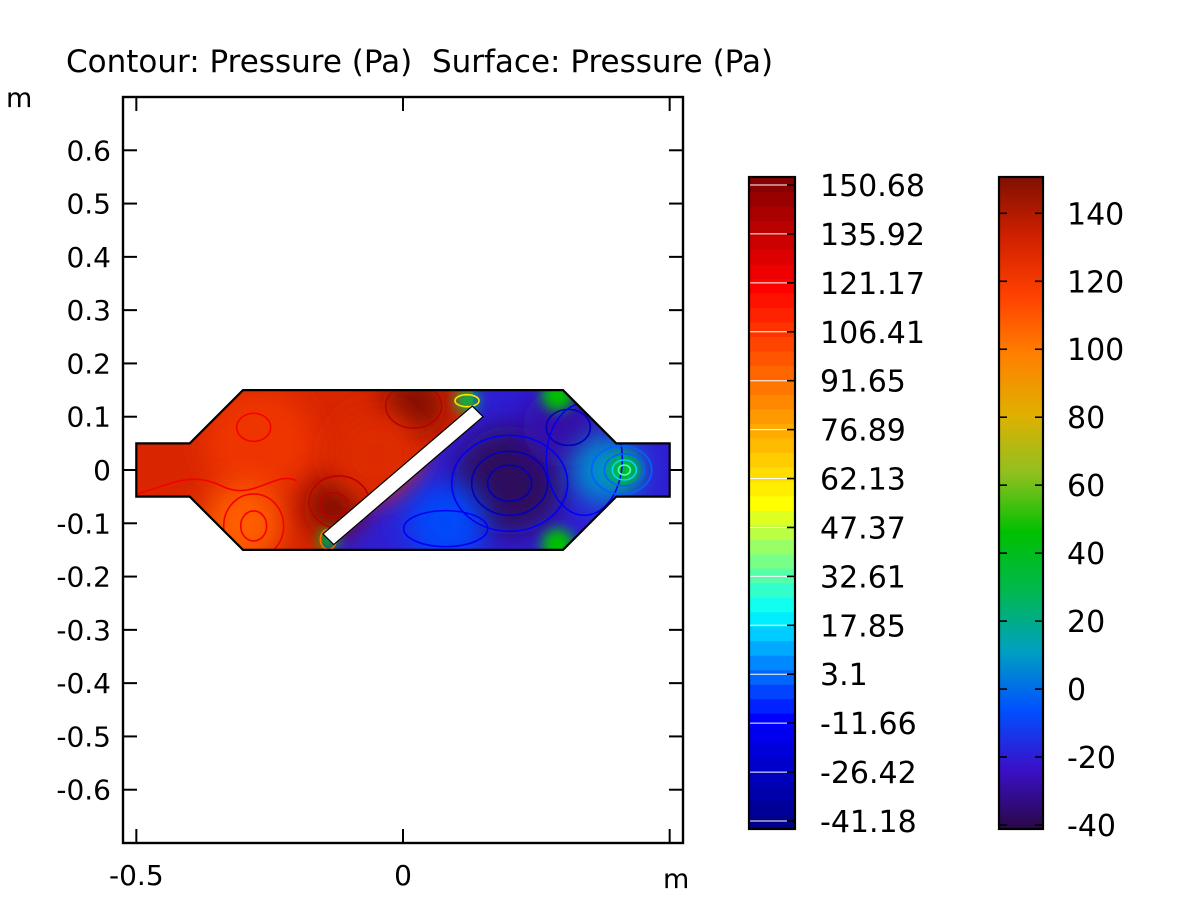  What do you see at coordinates (868, 822) in the screenshot?
I see `contour-colorbar-label: -41.18` at bounding box center [868, 822].